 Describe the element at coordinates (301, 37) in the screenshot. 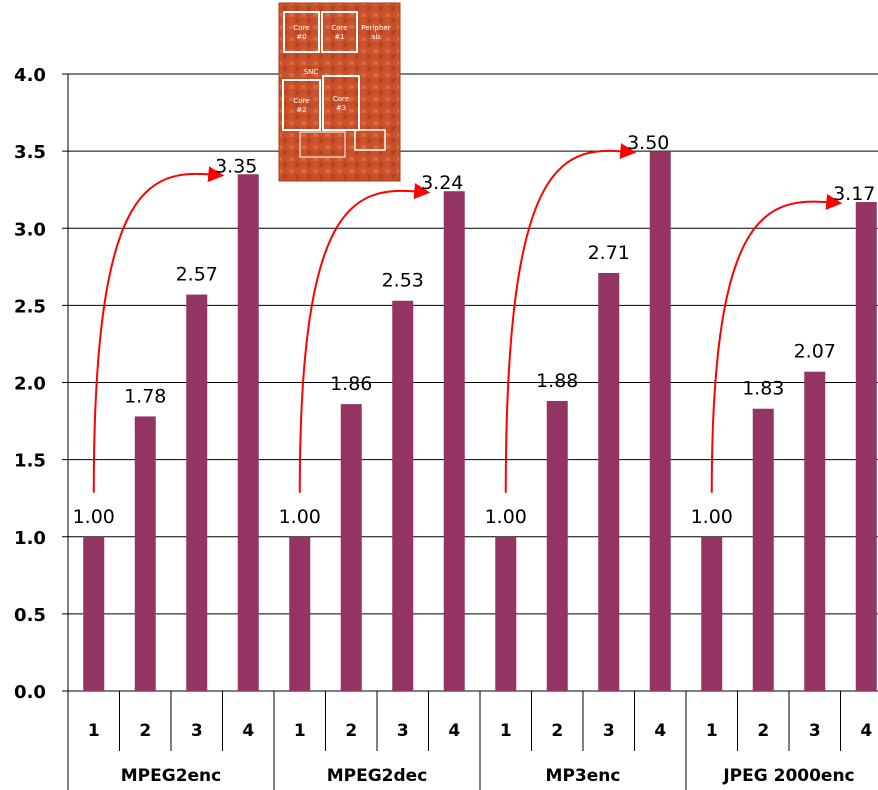

I see `die-label: #0` at that location.